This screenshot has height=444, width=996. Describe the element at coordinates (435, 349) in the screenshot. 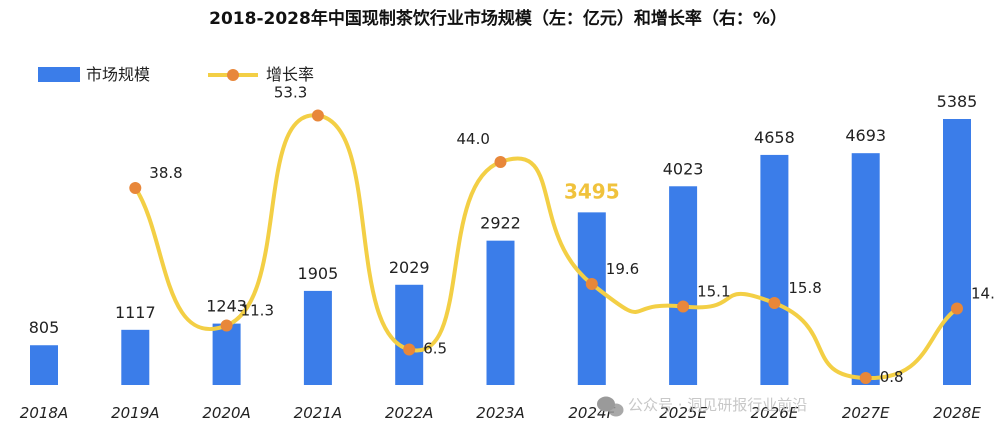

I see `rate-value-label: 6.5` at that location.